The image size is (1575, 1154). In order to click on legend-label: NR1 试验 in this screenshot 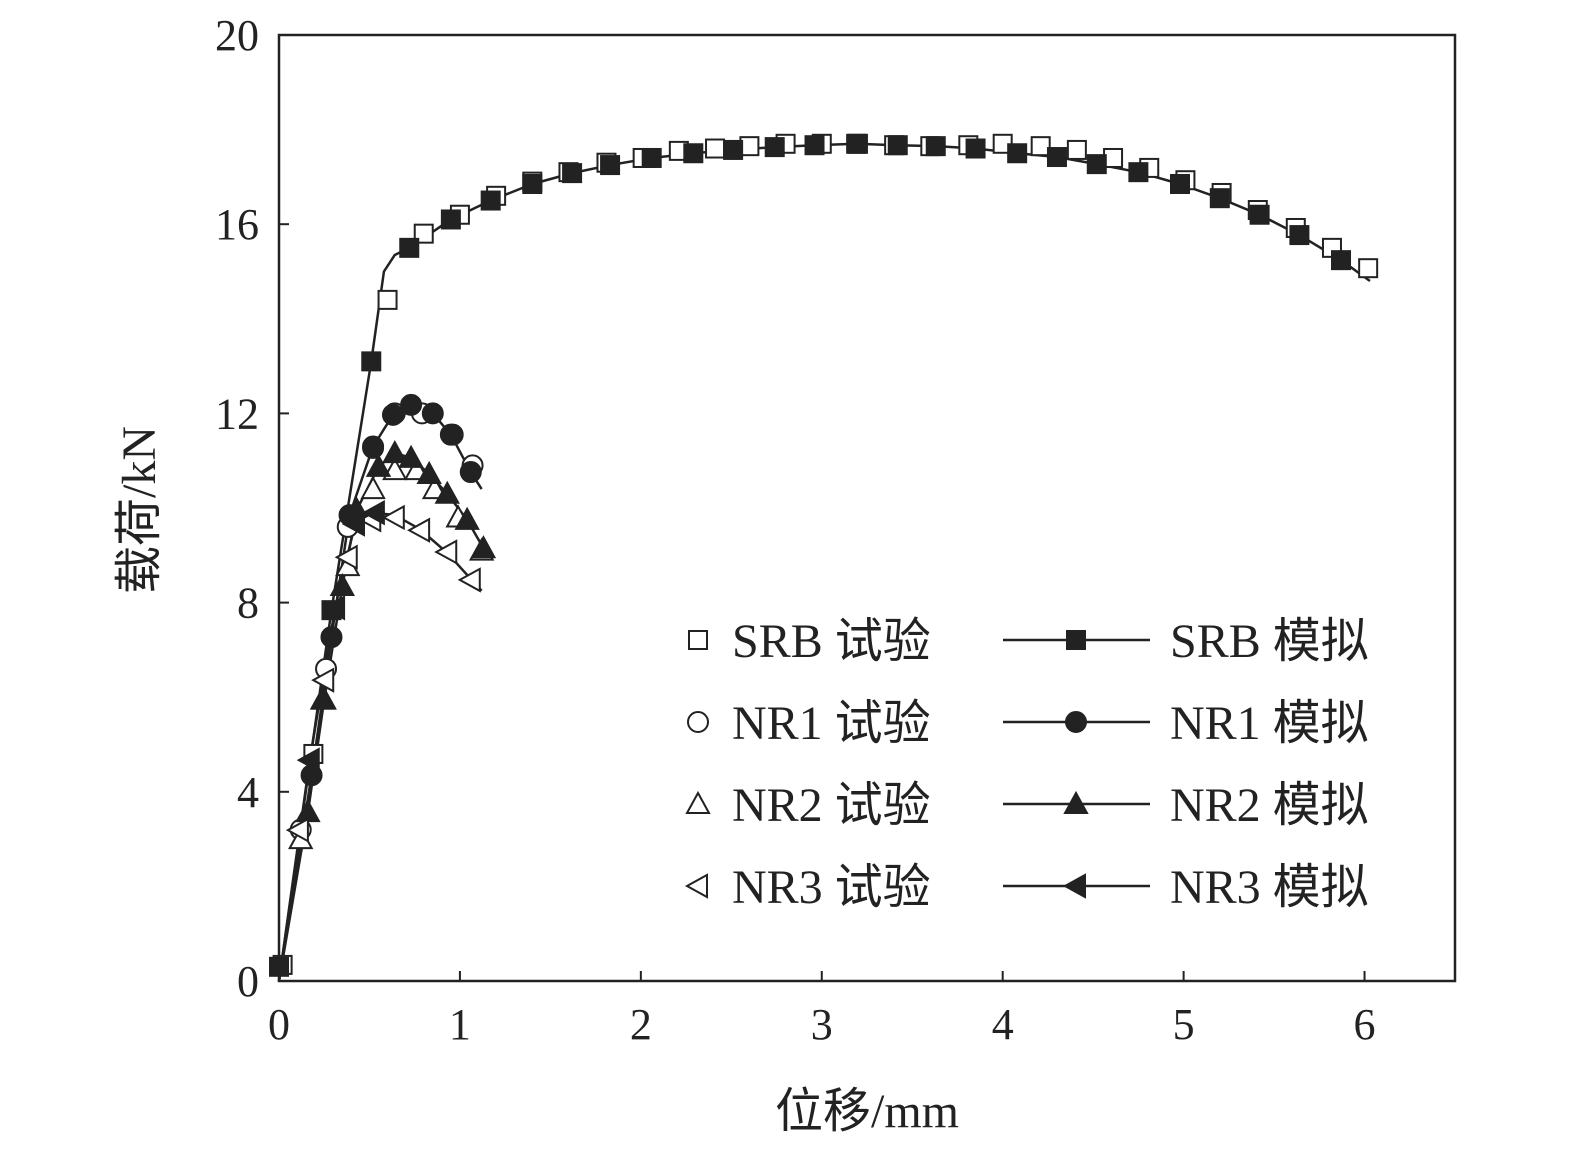, I will do `click(831, 723)`.